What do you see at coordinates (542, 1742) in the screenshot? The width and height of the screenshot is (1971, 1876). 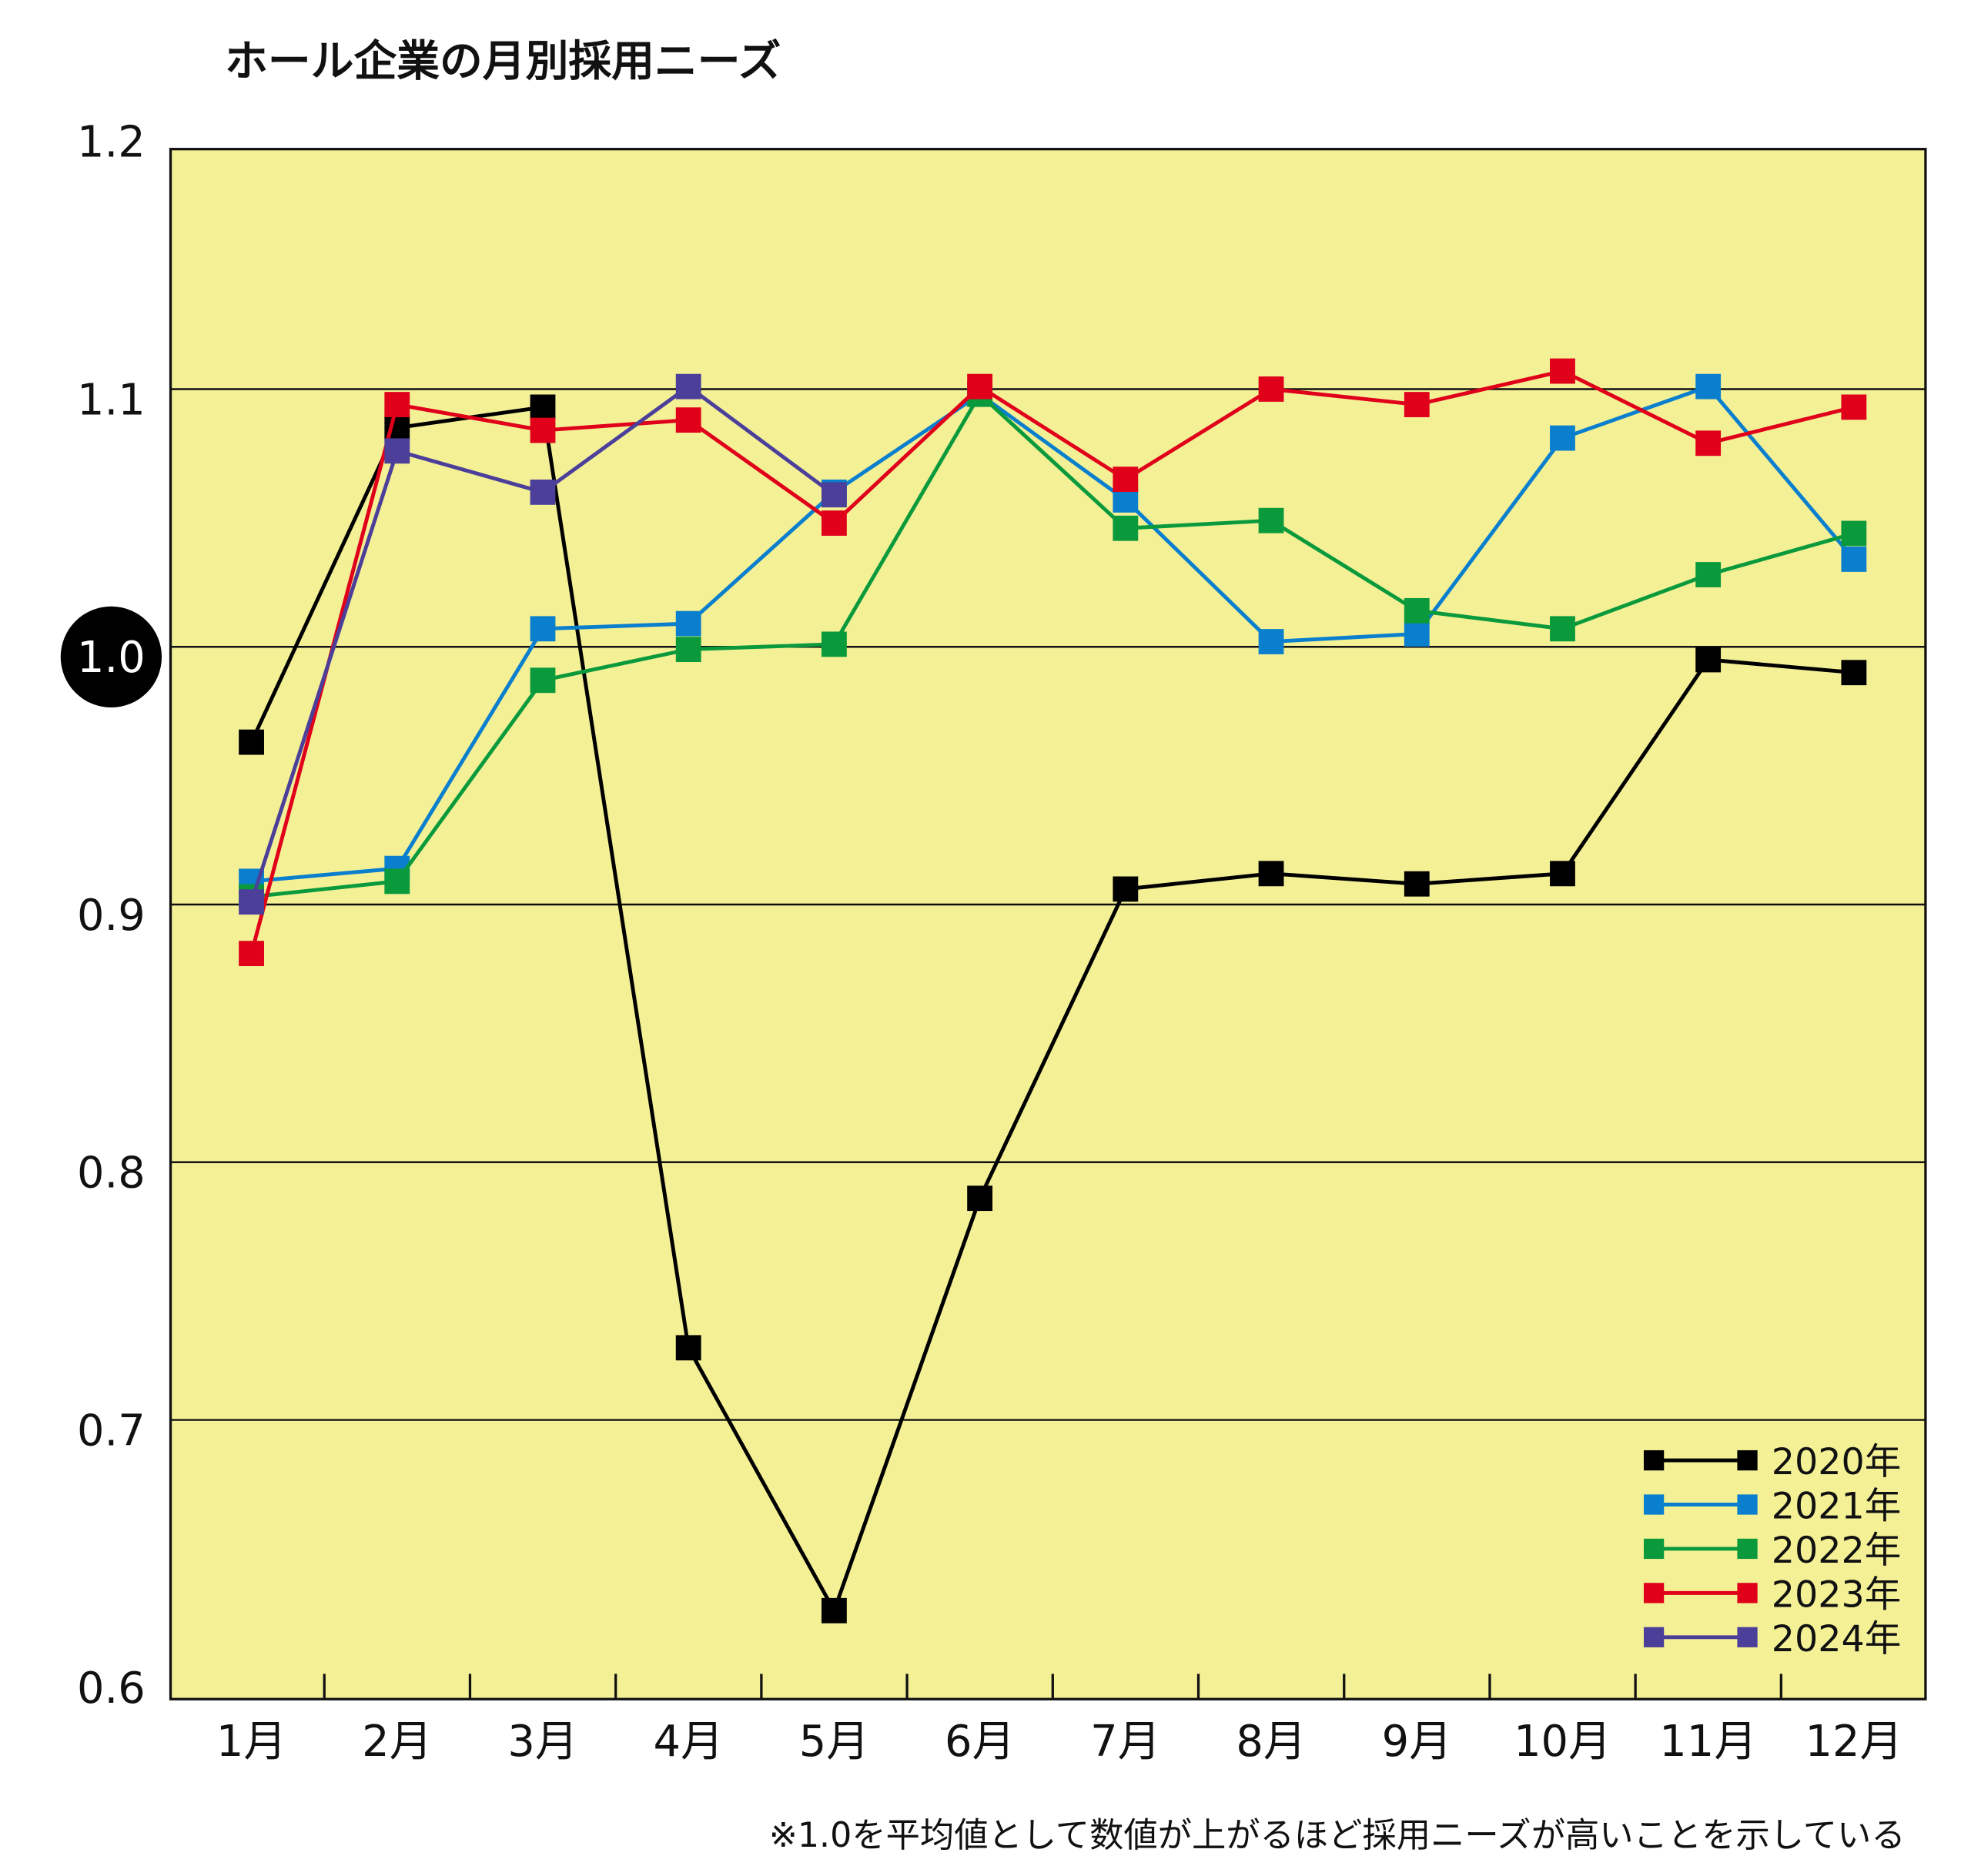 I see `x-tick-label: 3月` at bounding box center [542, 1742].